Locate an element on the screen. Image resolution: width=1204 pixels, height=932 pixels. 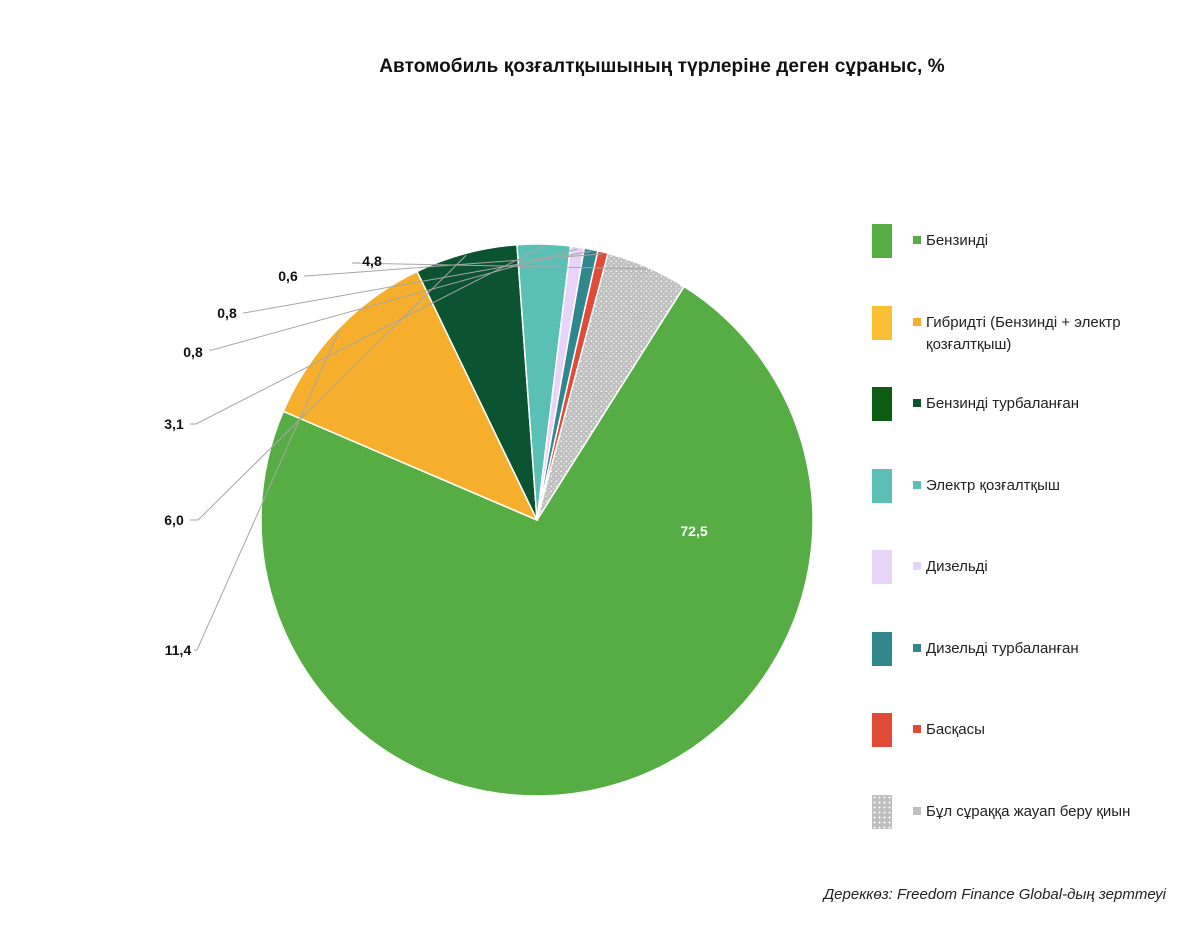
legend-label: Бензинді is located at coordinates (957, 240).